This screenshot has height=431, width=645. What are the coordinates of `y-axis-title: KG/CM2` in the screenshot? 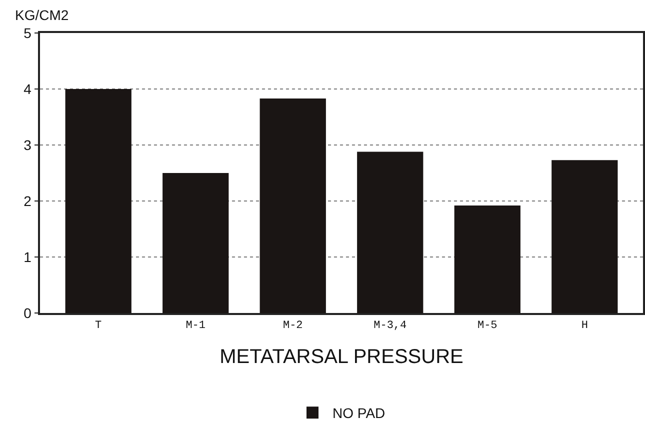 It's located at (42, 15).